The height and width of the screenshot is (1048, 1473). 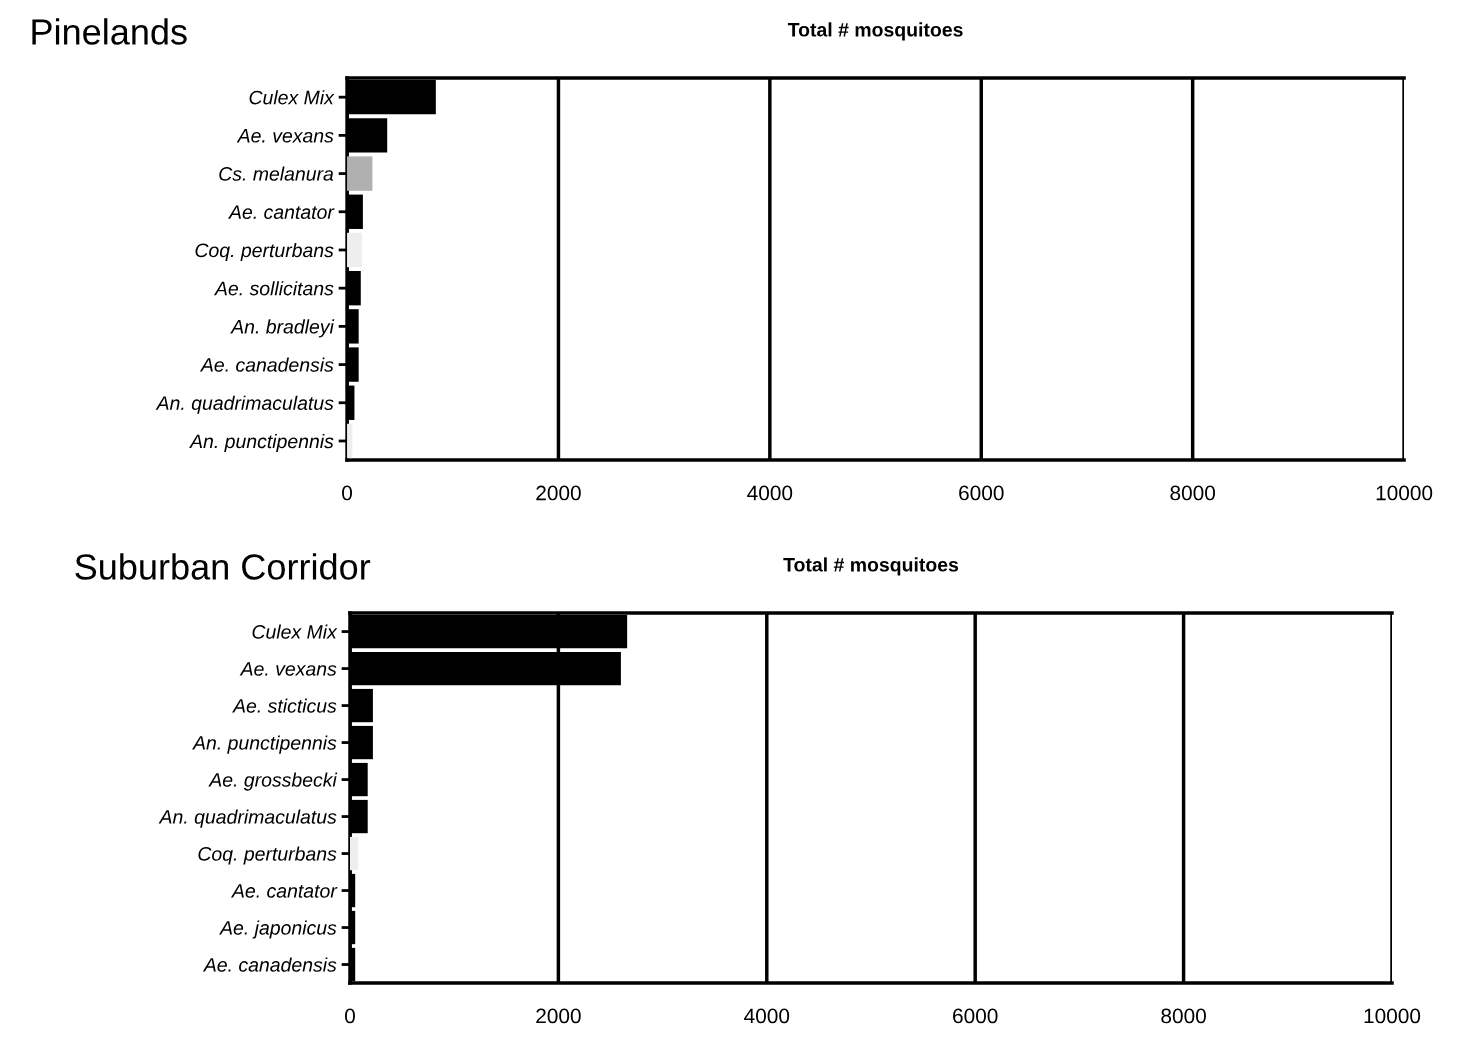 What do you see at coordinates (274, 288) in the screenshot?
I see `y-tick-label: Ae. sollicitans` at bounding box center [274, 288].